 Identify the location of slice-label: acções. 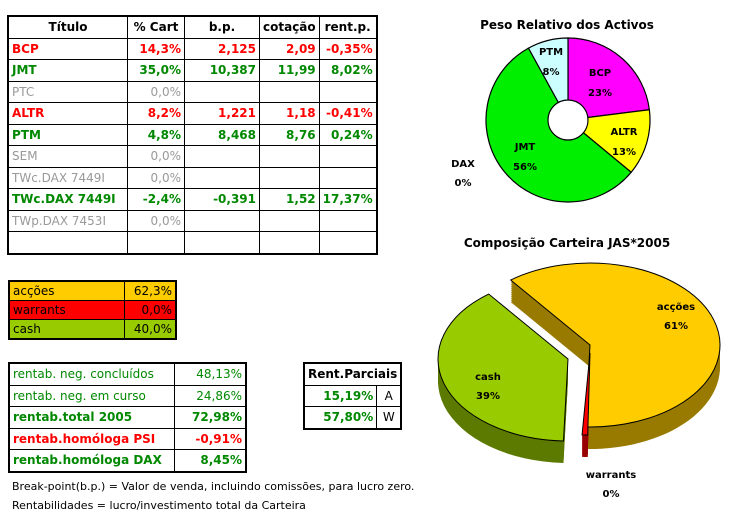
(676, 307).